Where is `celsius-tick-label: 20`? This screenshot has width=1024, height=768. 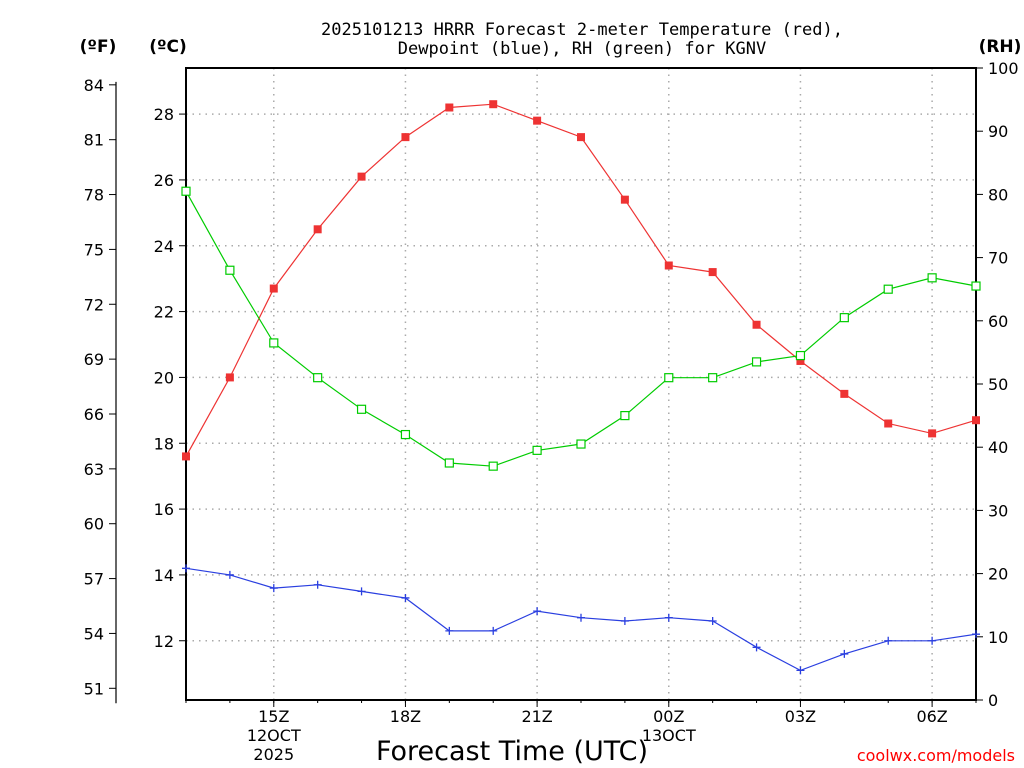
celsius-tick-label: 20 is located at coordinates (164, 377).